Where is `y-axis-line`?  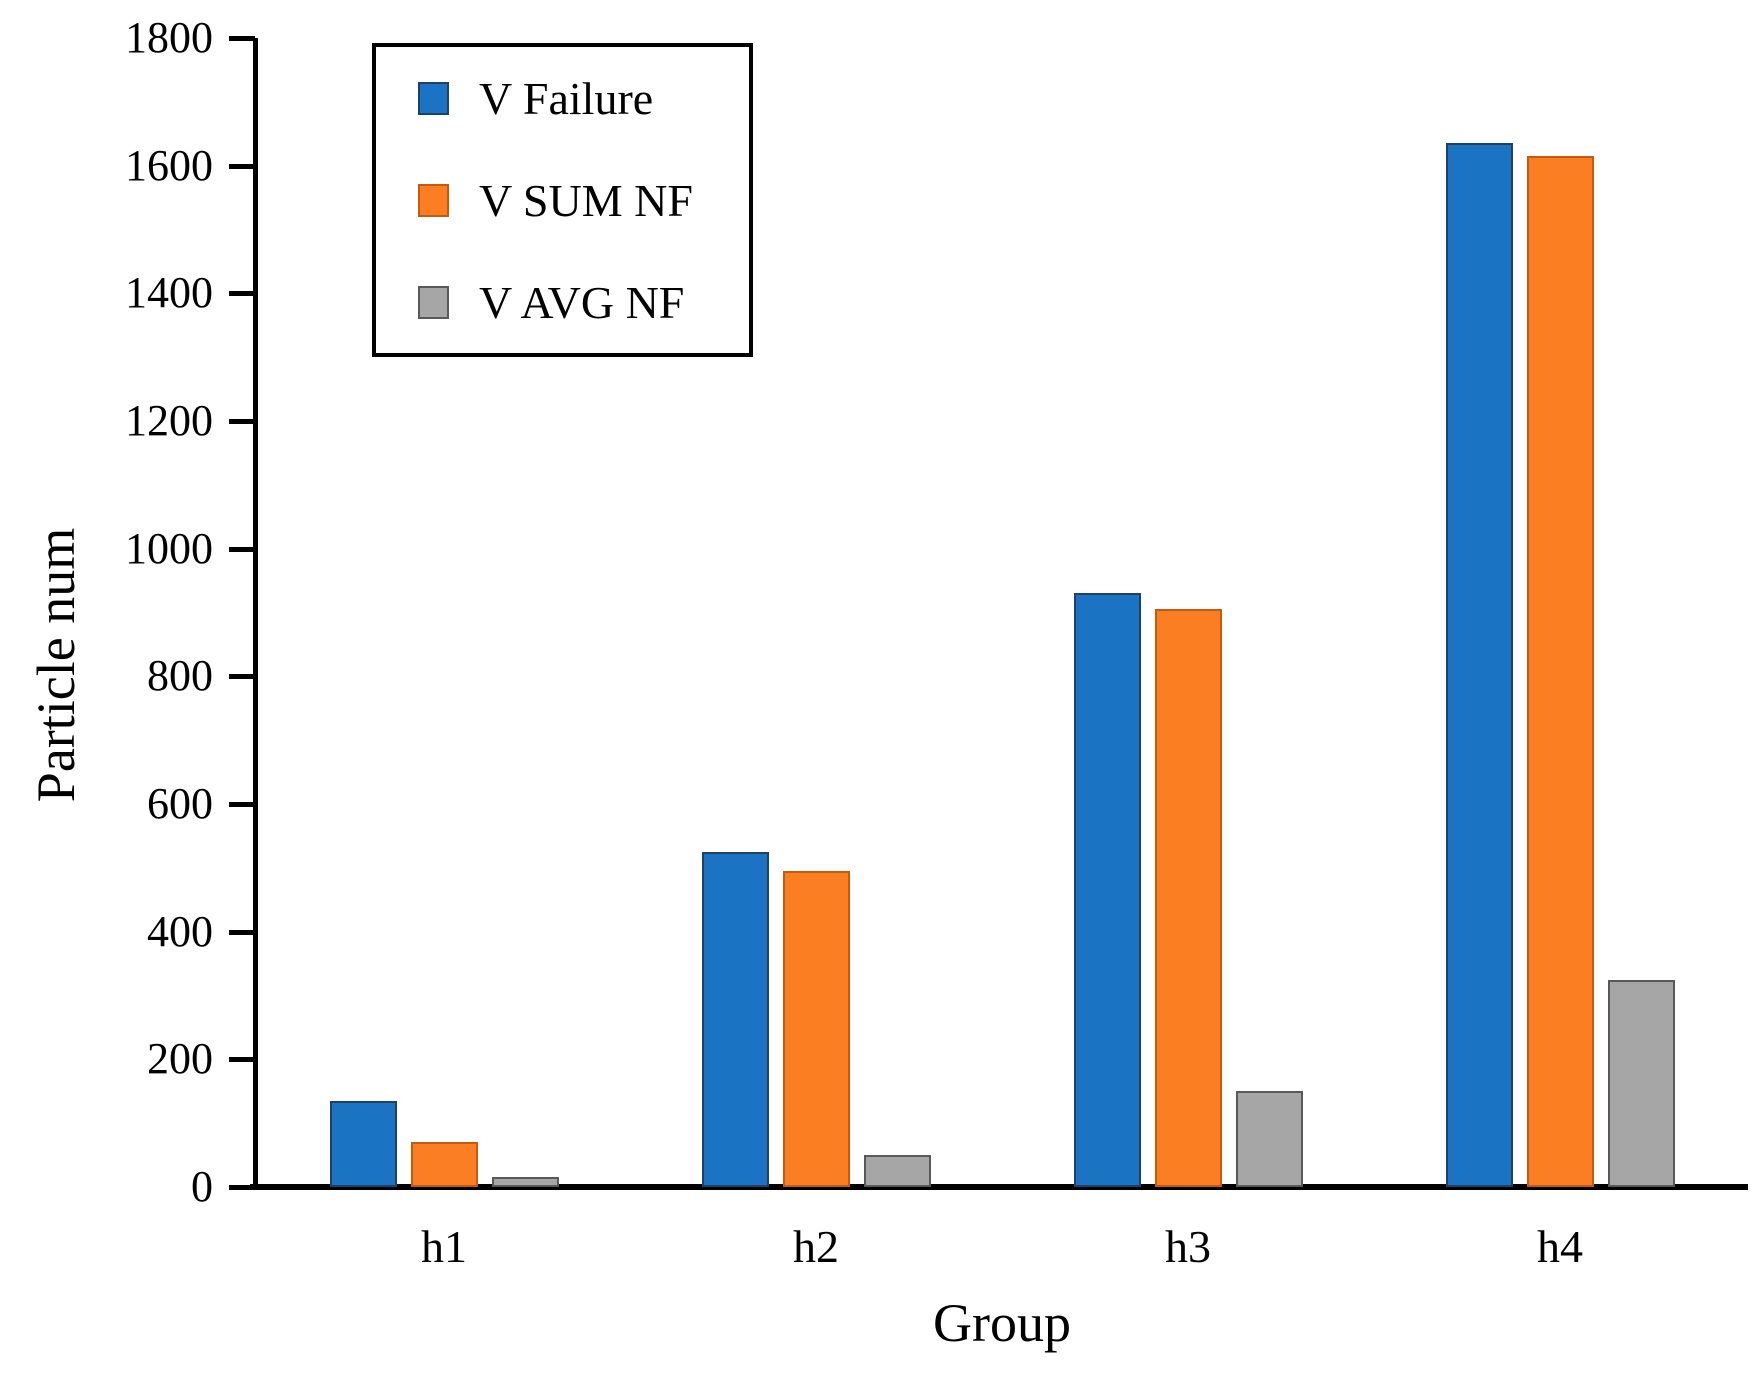 y-axis-line is located at coordinates (255, 614).